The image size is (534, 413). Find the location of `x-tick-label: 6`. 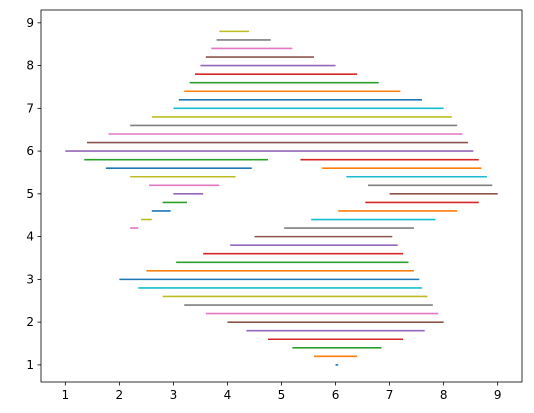

x-tick-label: 6 is located at coordinates (336, 395).